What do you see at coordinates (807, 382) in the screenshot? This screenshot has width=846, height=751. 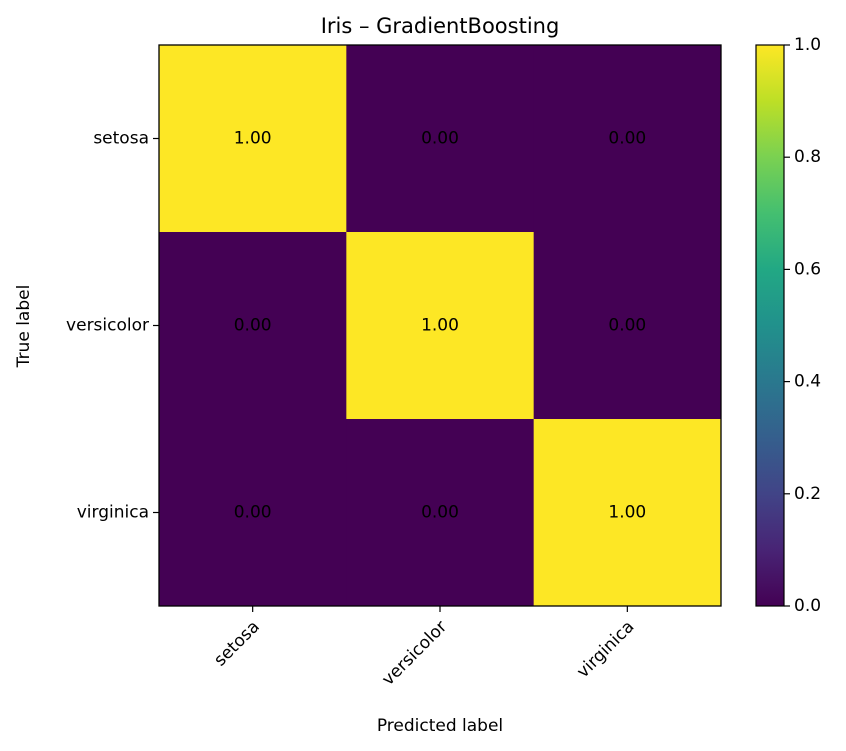 I see `colorbar-tick-label: 0.4` at bounding box center [807, 382].